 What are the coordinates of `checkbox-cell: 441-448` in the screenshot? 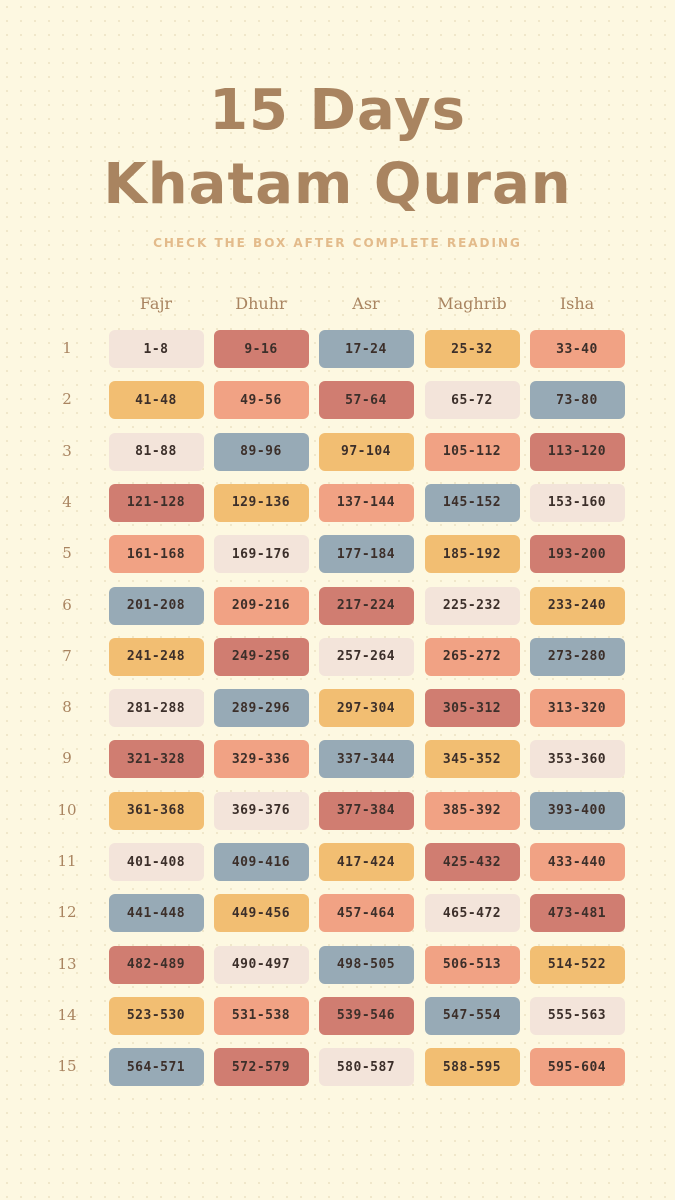 It's located at (156, 913).